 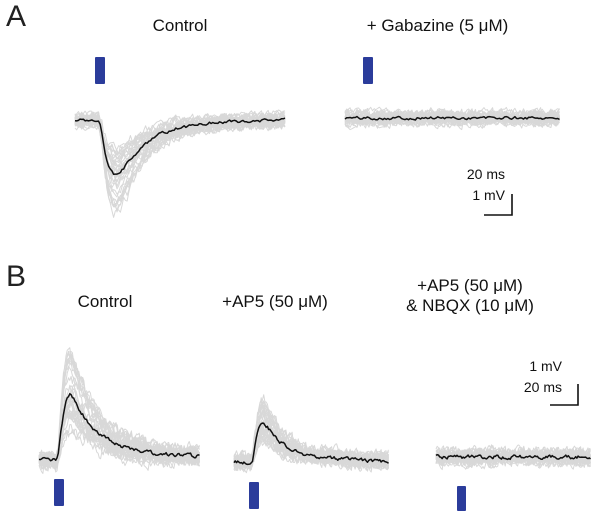 I want to click on stimulus-marker-b-ap5-nbqx, so click(x=461, y=498).